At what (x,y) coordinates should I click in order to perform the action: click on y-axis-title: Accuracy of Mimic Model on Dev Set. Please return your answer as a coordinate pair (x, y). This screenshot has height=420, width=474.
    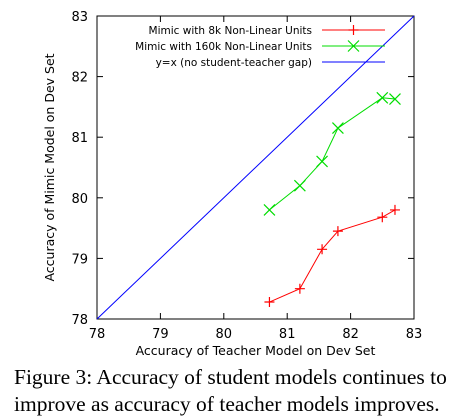
    Looking at the image, I should click on (49, 167).